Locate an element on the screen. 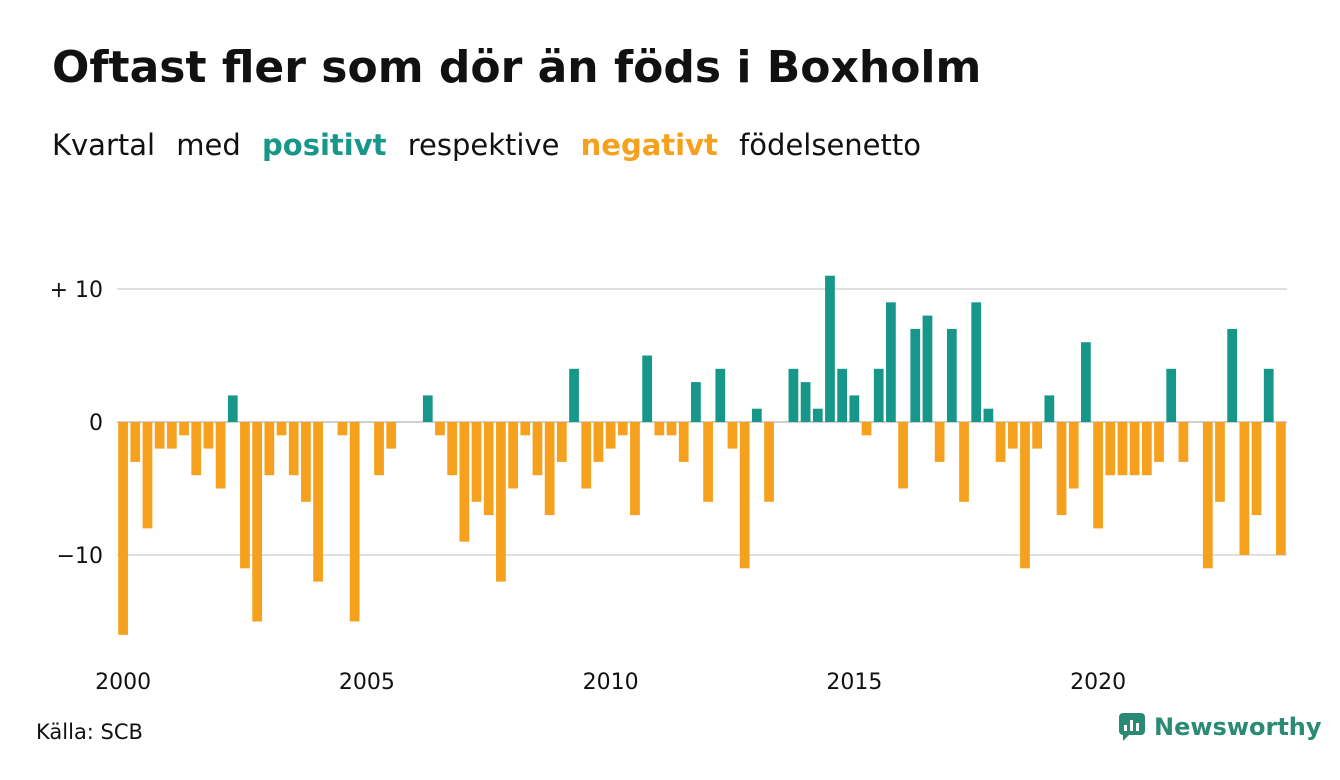 The image size is (1340, 780). subtitle-part-1: Kvartal is located at coordinates (104, 145).